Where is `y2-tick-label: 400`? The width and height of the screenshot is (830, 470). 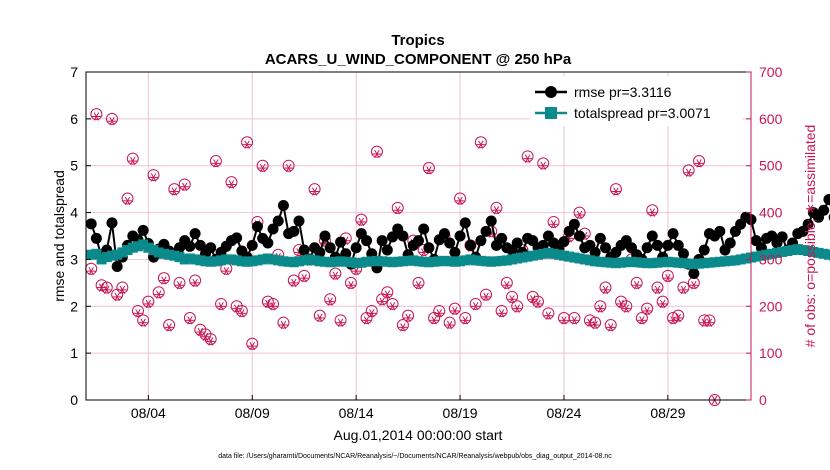
y2-tick-label: 400 is located at coordinates (771, 213).